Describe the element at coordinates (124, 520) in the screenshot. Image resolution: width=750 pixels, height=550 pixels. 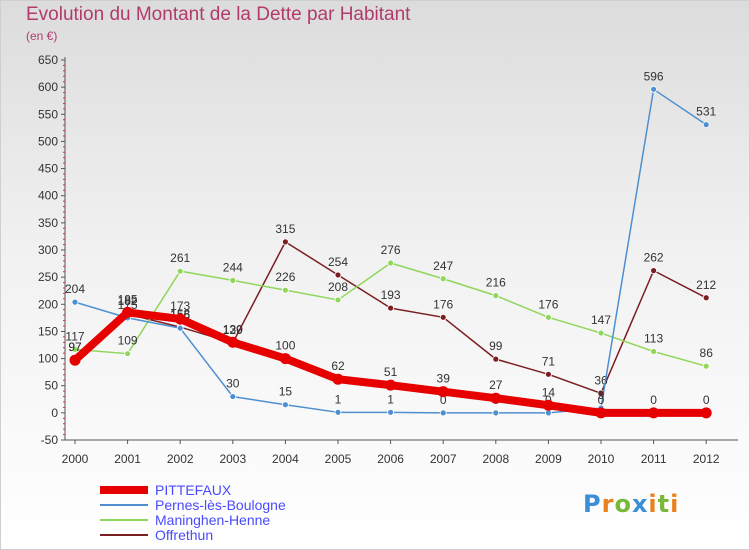
I see `legend-swatch-maninghen-henne` at that location.